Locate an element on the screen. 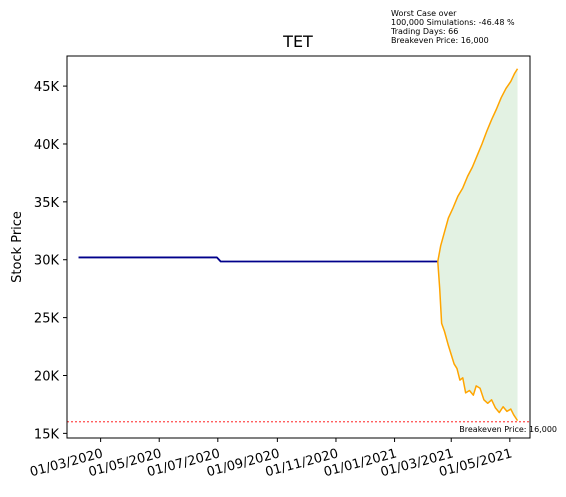  historical-line is located at coordinates (258, 259).